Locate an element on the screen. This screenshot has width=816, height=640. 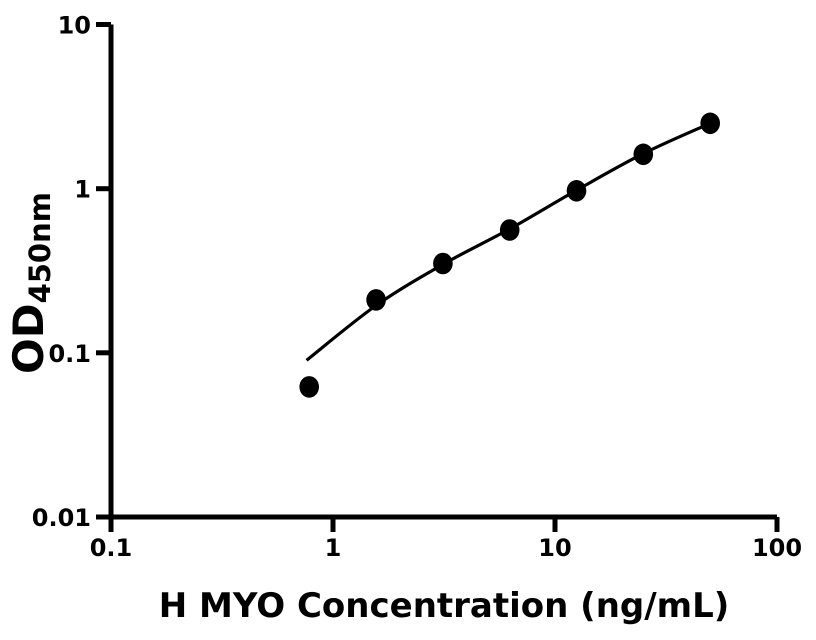
y-tick-label-0.01: 0.01 is located at coordinates (61, 518).